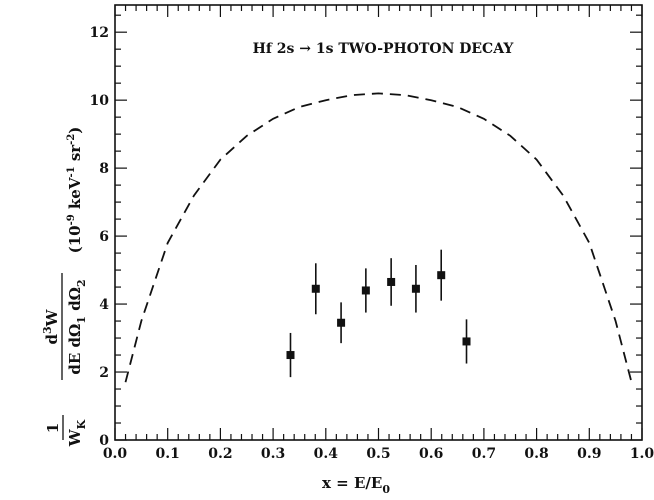 This screenshot has width=654, height=500. What do you see at coordinates (168, 454) in the screenshot?
I see `x-tick-label: 0.1` at bounding box center [168, 454].